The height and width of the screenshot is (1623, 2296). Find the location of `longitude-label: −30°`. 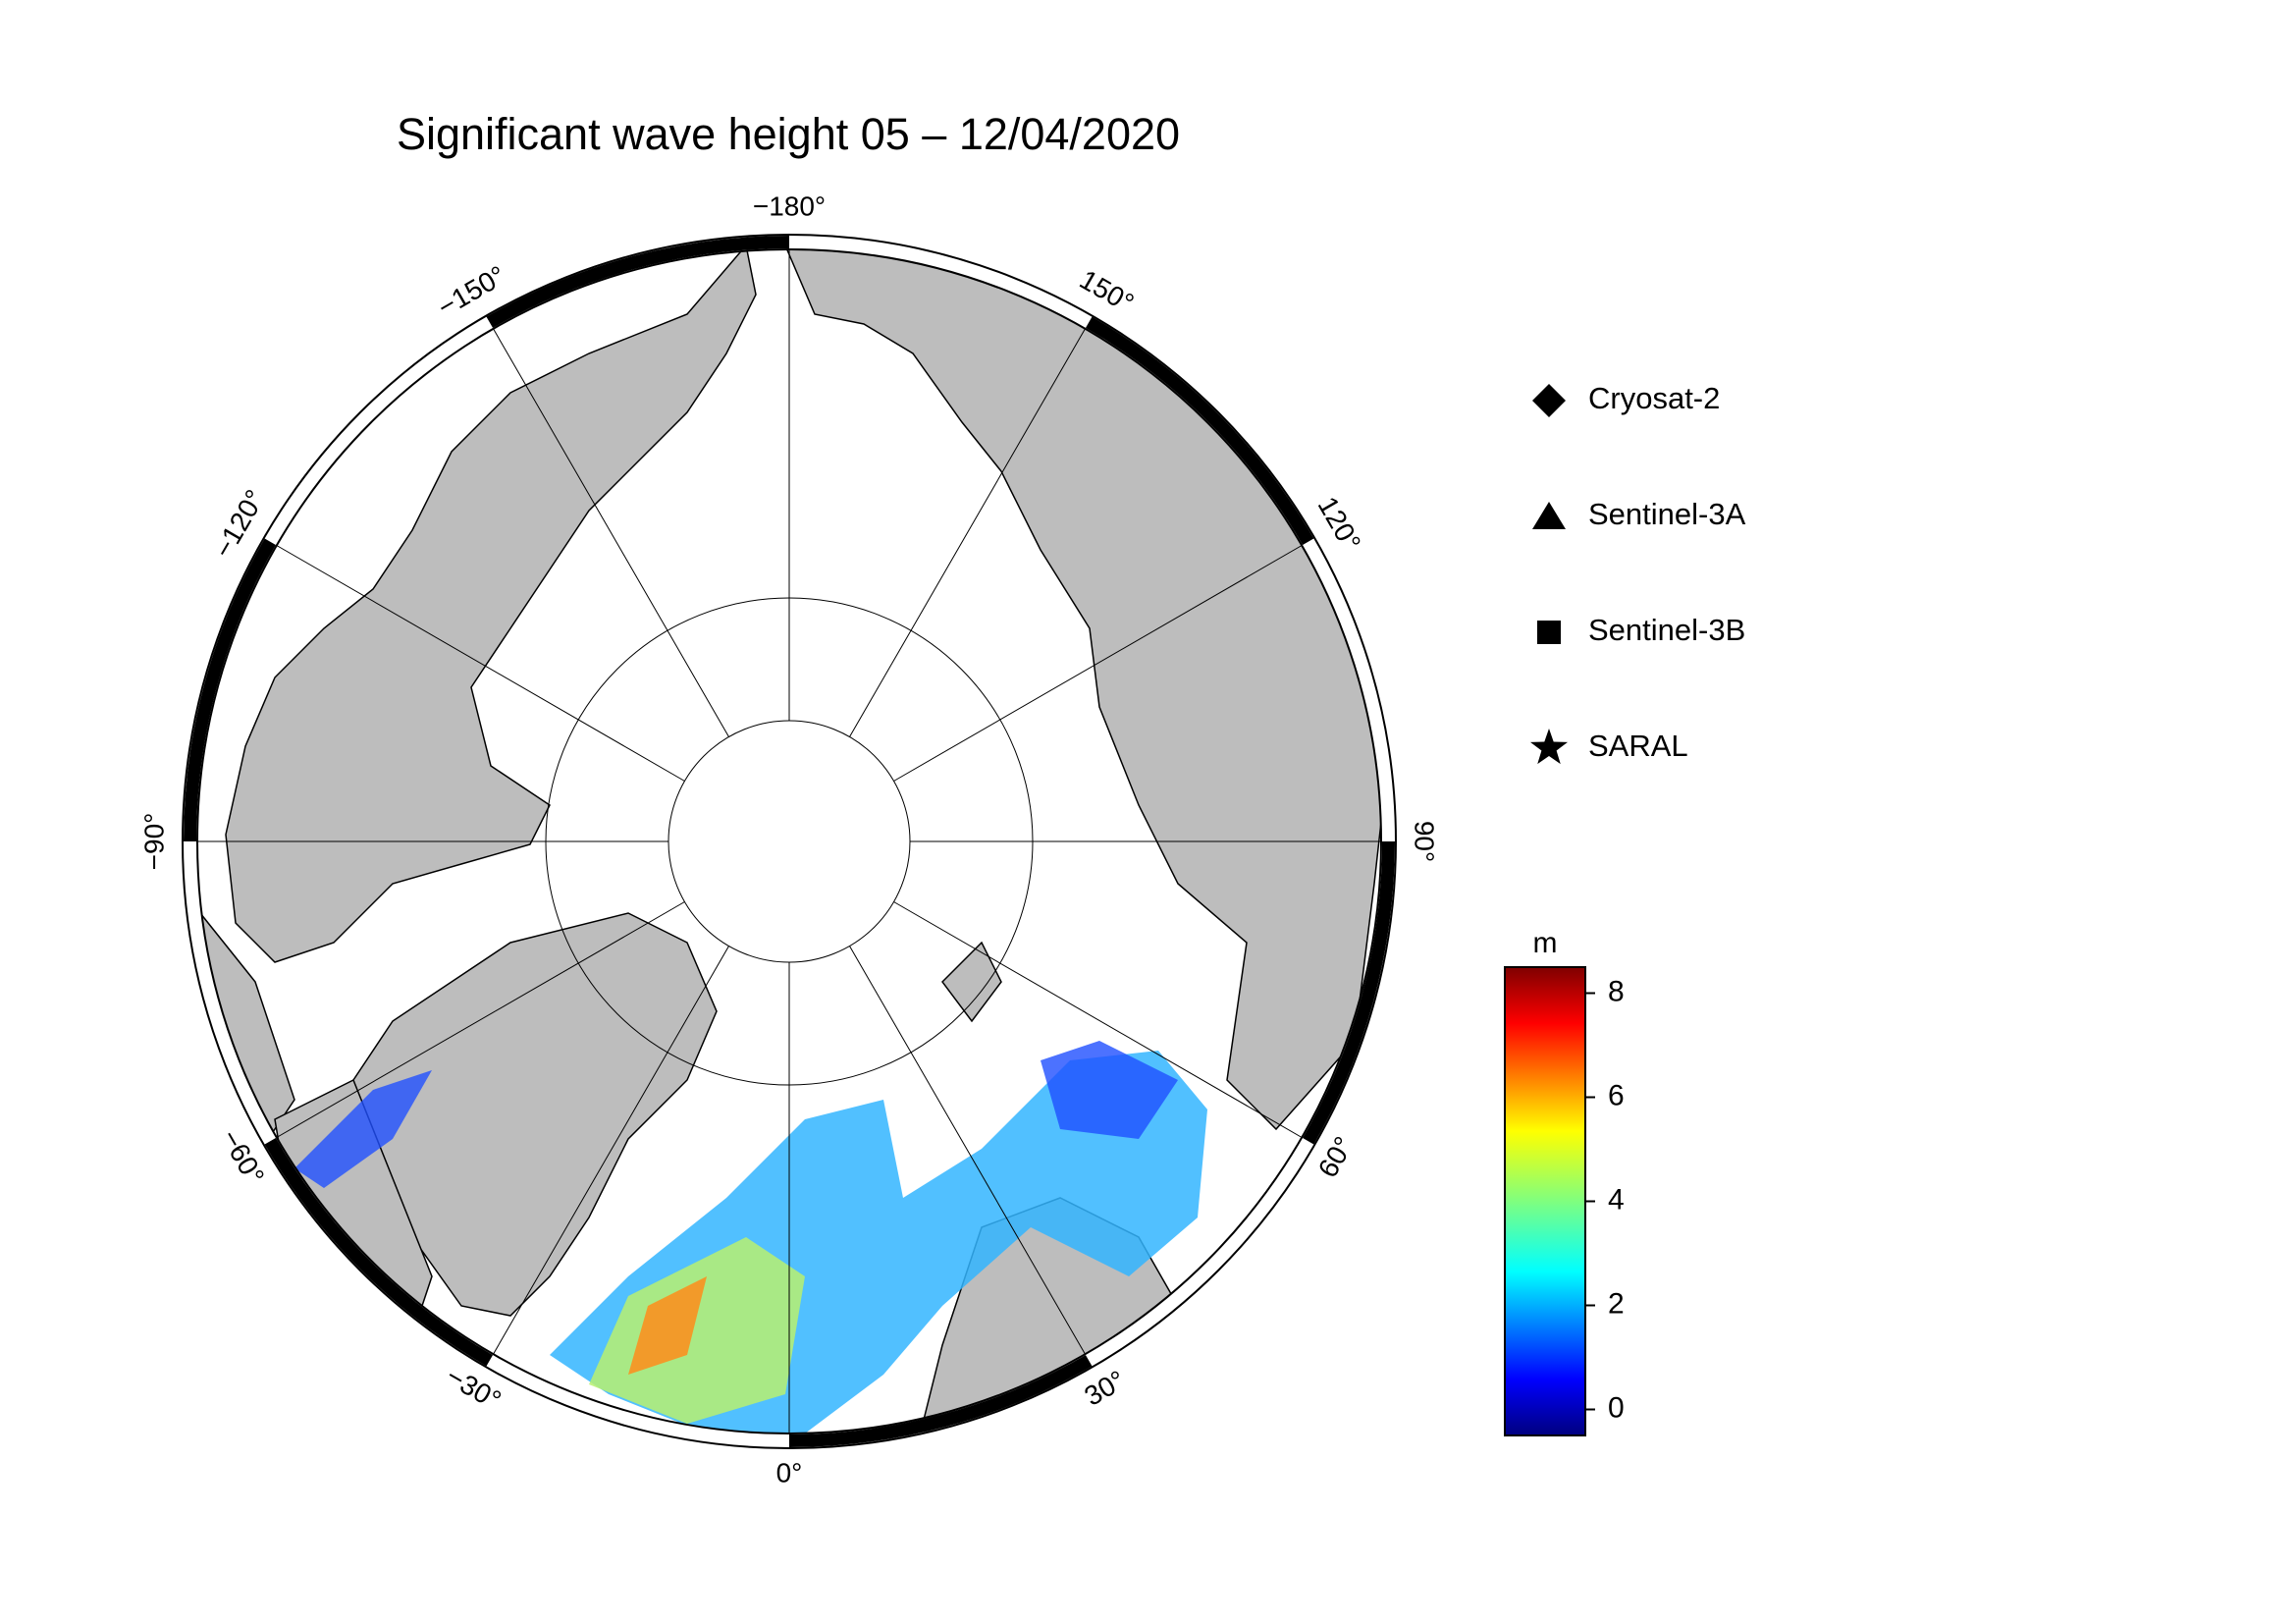

longitude-label: −30° is located at coordinates (473, 1388).